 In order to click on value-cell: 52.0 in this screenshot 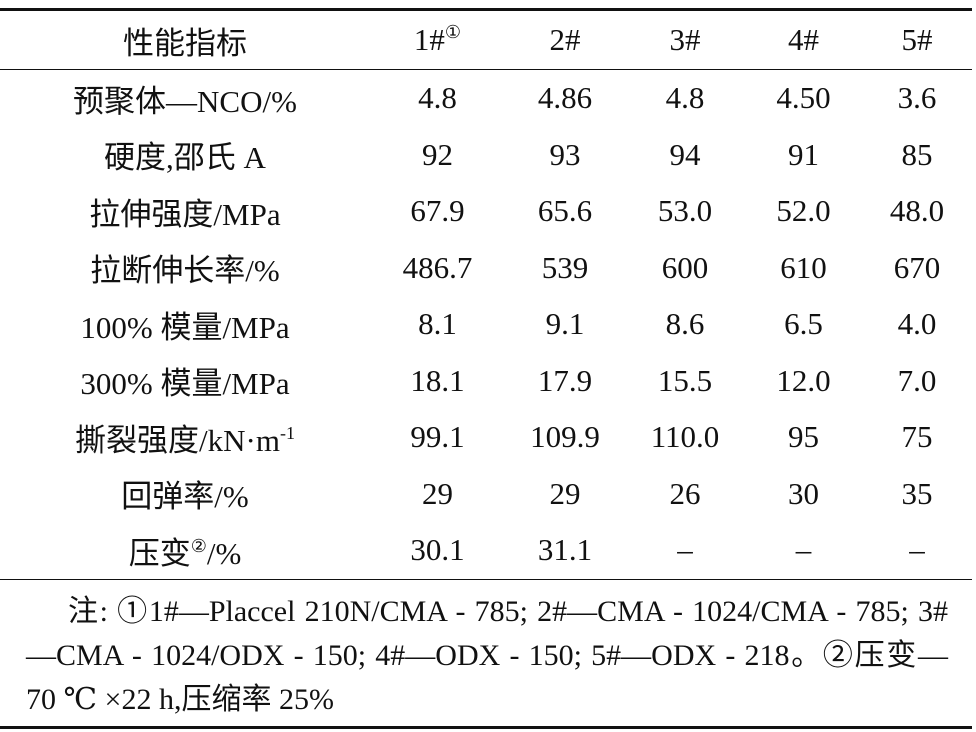, I will do `click(803, 211)`.